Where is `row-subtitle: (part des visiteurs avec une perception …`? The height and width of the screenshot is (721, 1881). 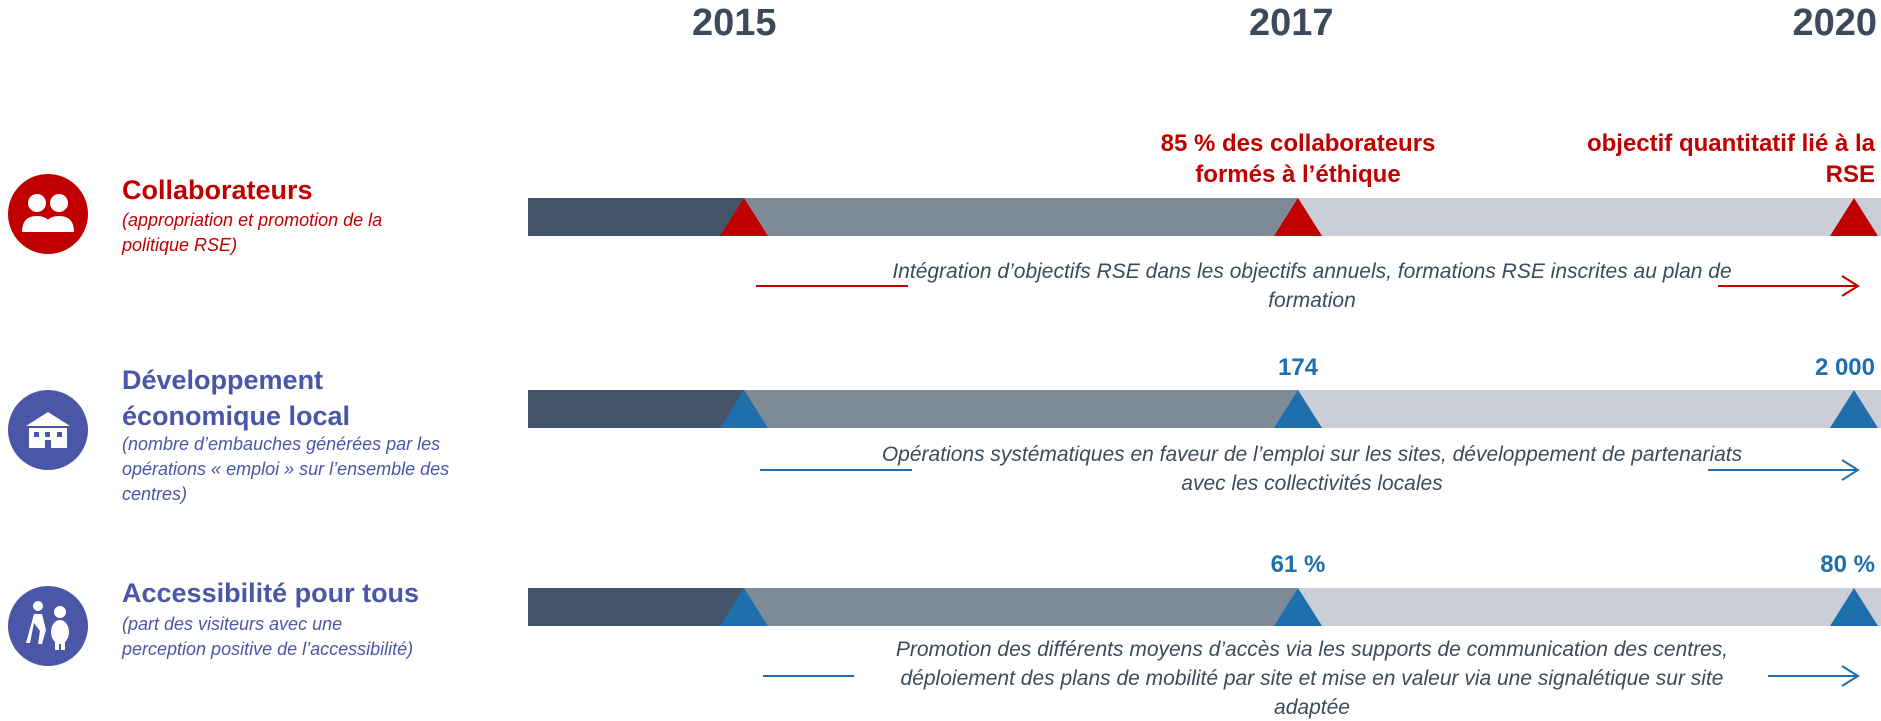
row-subtitle: (part des visiteurs avec une perception … is located at coordinates (268, 636).